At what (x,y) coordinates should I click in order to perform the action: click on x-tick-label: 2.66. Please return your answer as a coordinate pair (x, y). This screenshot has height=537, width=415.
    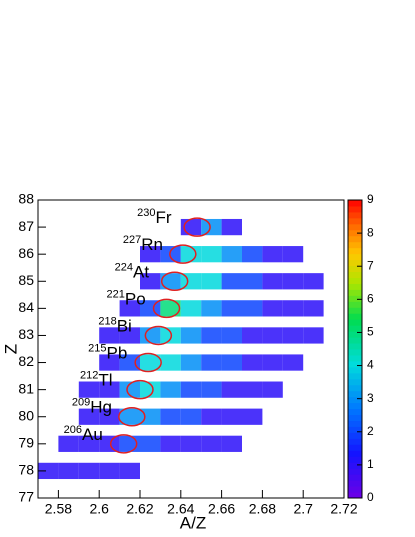
    Looking at the image, I should click on (221, 509).